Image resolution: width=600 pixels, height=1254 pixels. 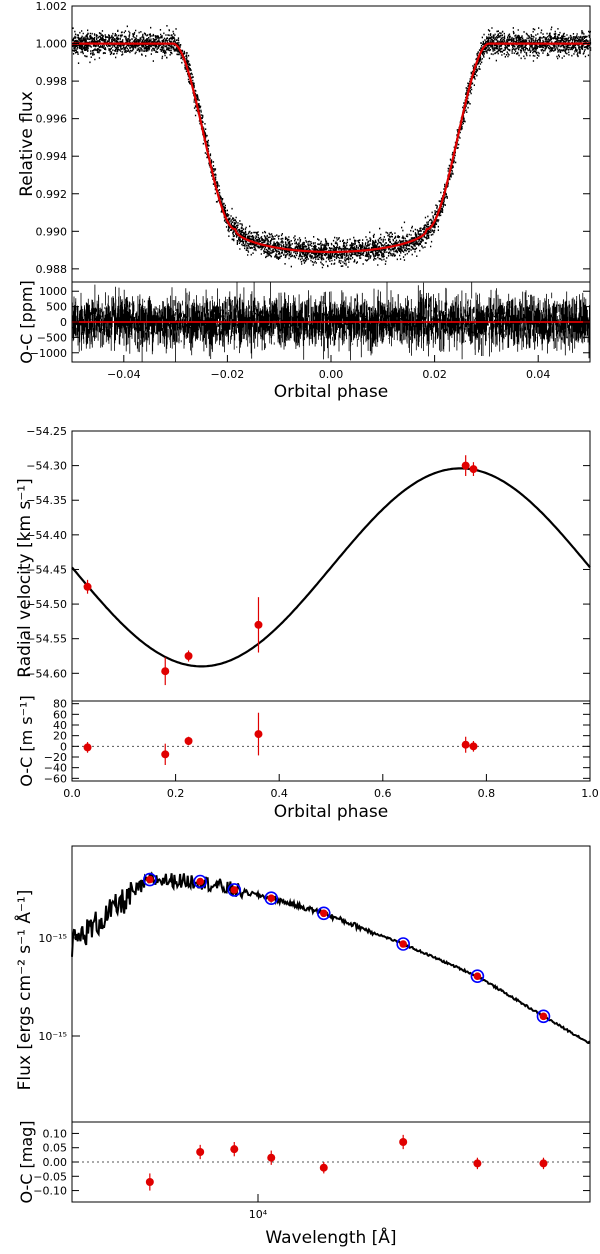 I want to click on rv-residual-plot-area, so click(x=331, y=741).